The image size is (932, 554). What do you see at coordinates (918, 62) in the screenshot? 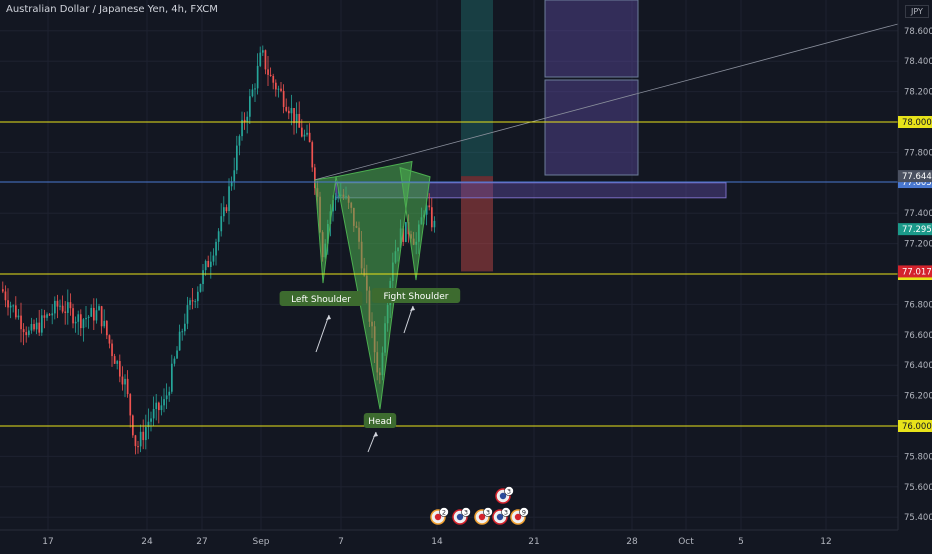
I see `price-tick-label: 78.400` at bounding box center [918, 62].